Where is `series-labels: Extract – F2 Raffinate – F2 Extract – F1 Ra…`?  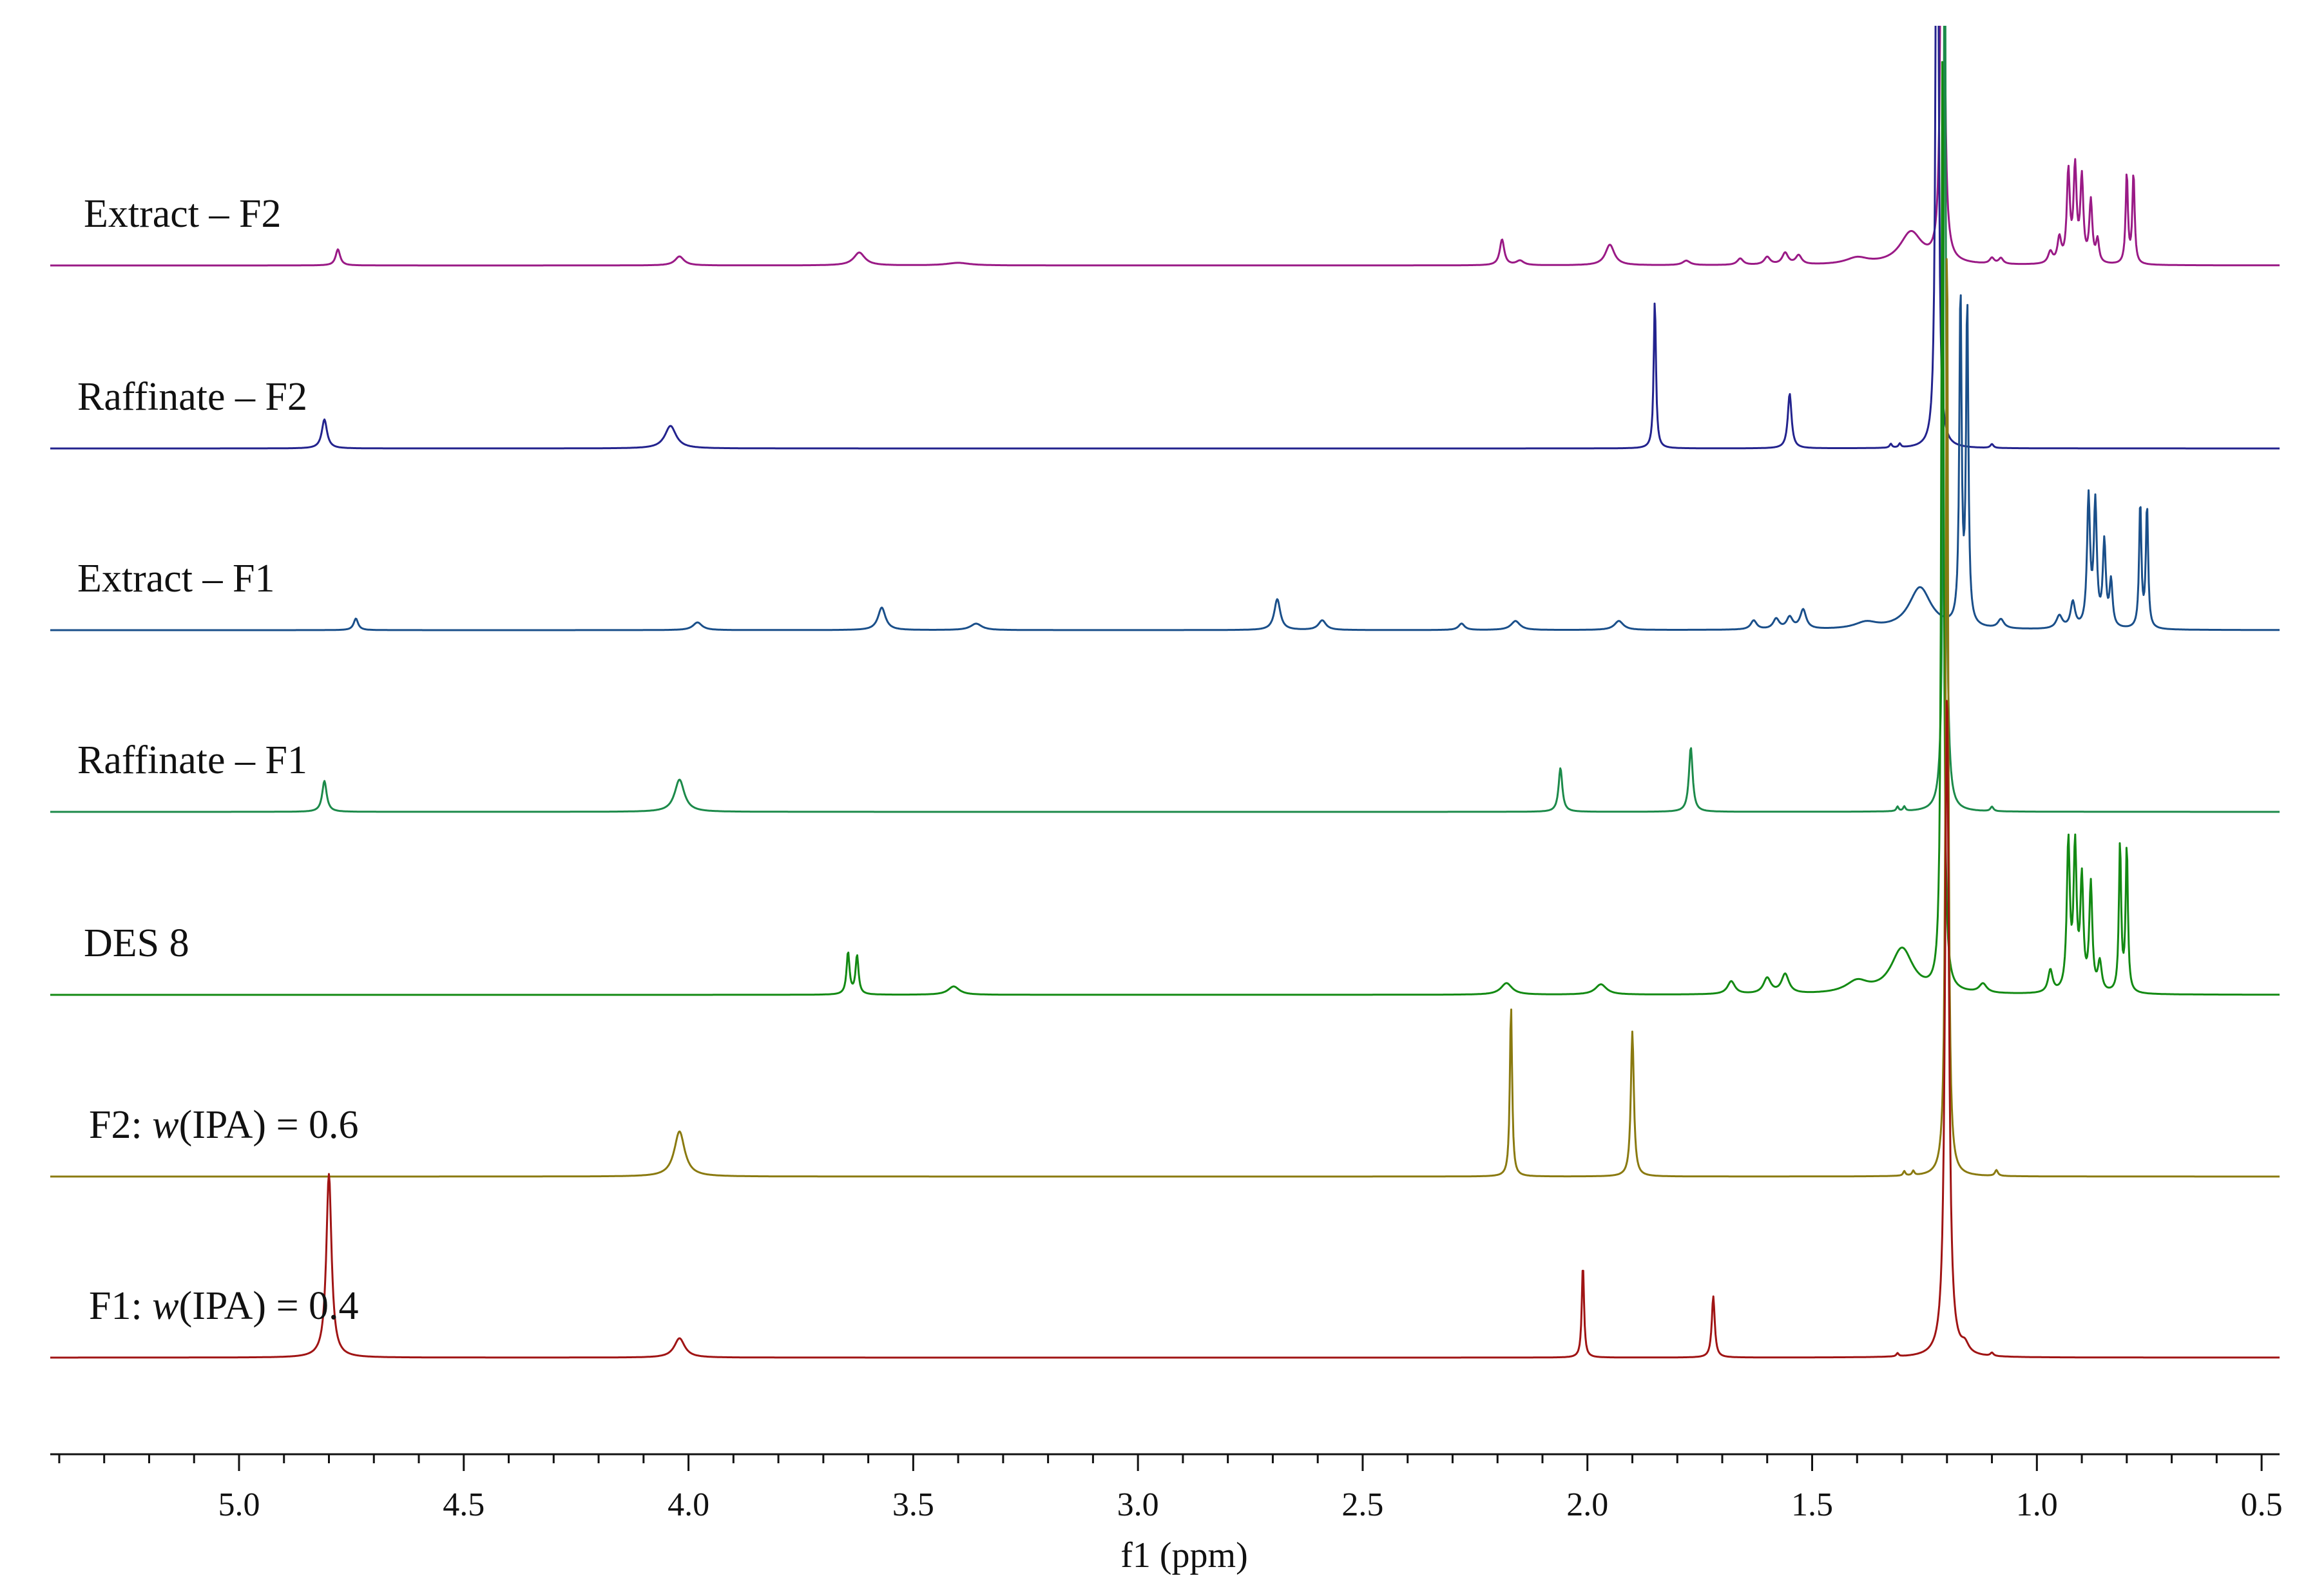
series-labels: Extract – F2 Raffinate – F2 Extract – F1 Ra… is located at coordinates (218, 760).